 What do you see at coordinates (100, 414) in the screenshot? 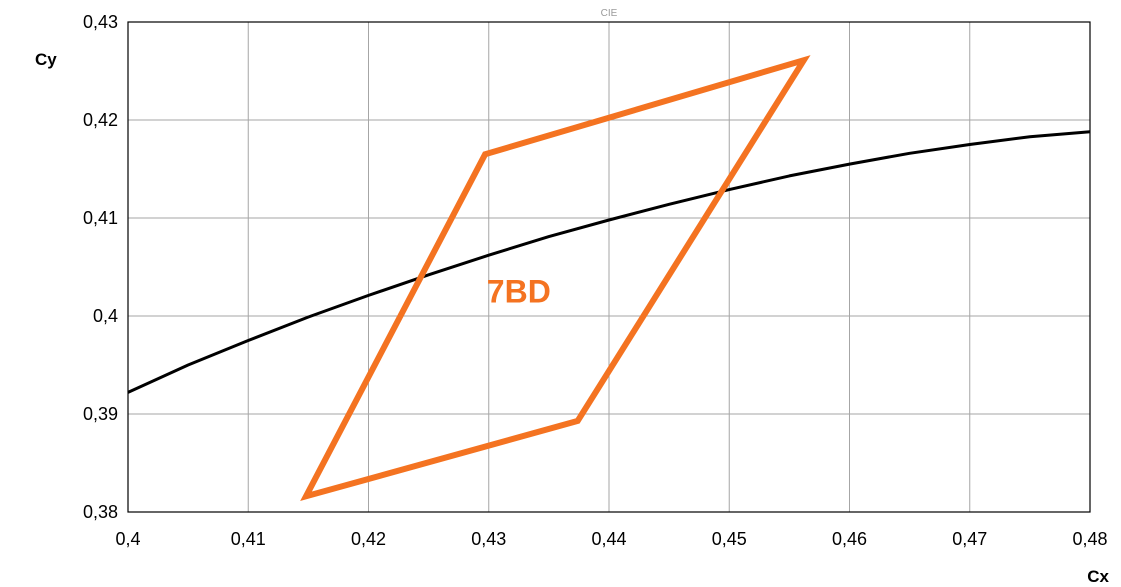
I see `y-tick-label: 0,39` at bounding box center [100, 414].